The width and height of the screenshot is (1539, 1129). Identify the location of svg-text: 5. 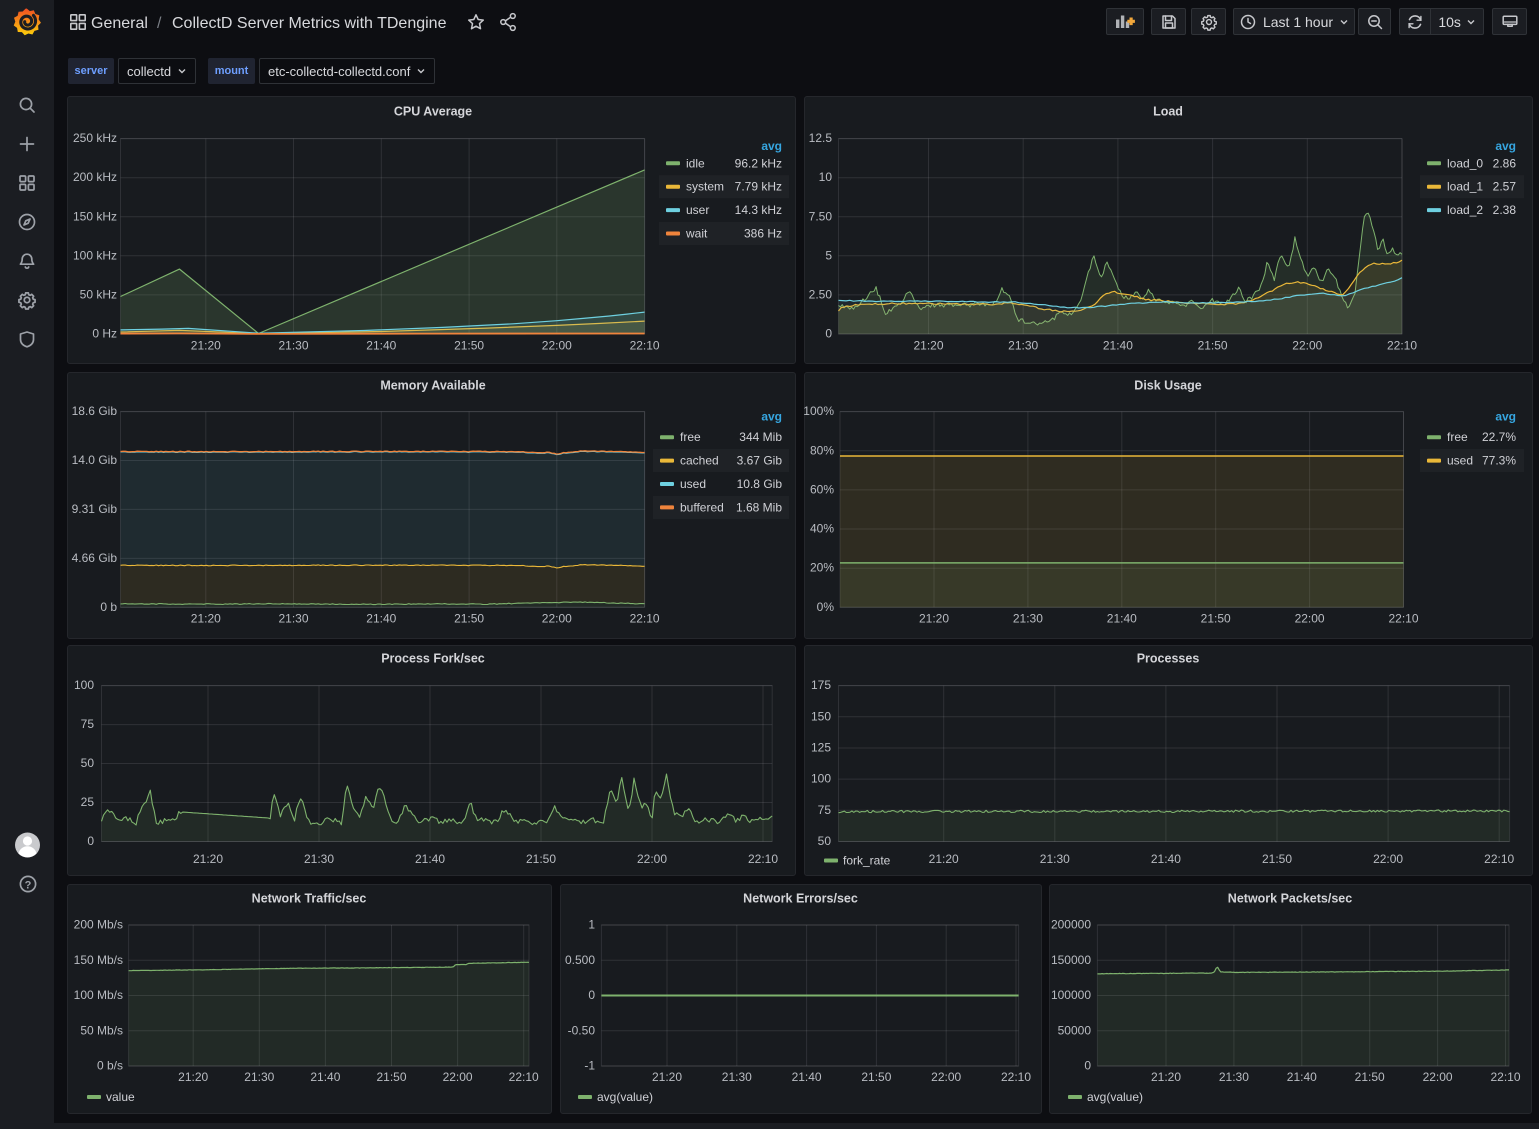
(828, 255).